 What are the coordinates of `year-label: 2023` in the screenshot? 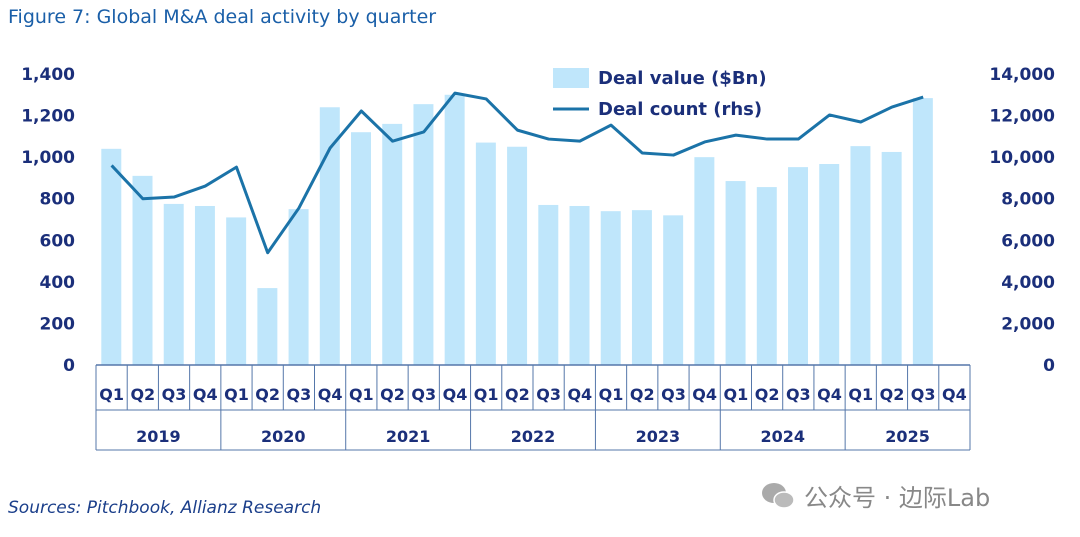 It's located at (658, 436).